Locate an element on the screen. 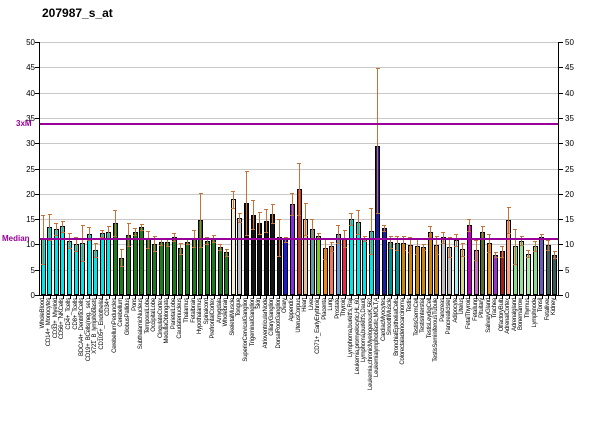 The height and width of the screenshot is (434, 600). bar-Wholebrain is located at coordinates (227, 273).